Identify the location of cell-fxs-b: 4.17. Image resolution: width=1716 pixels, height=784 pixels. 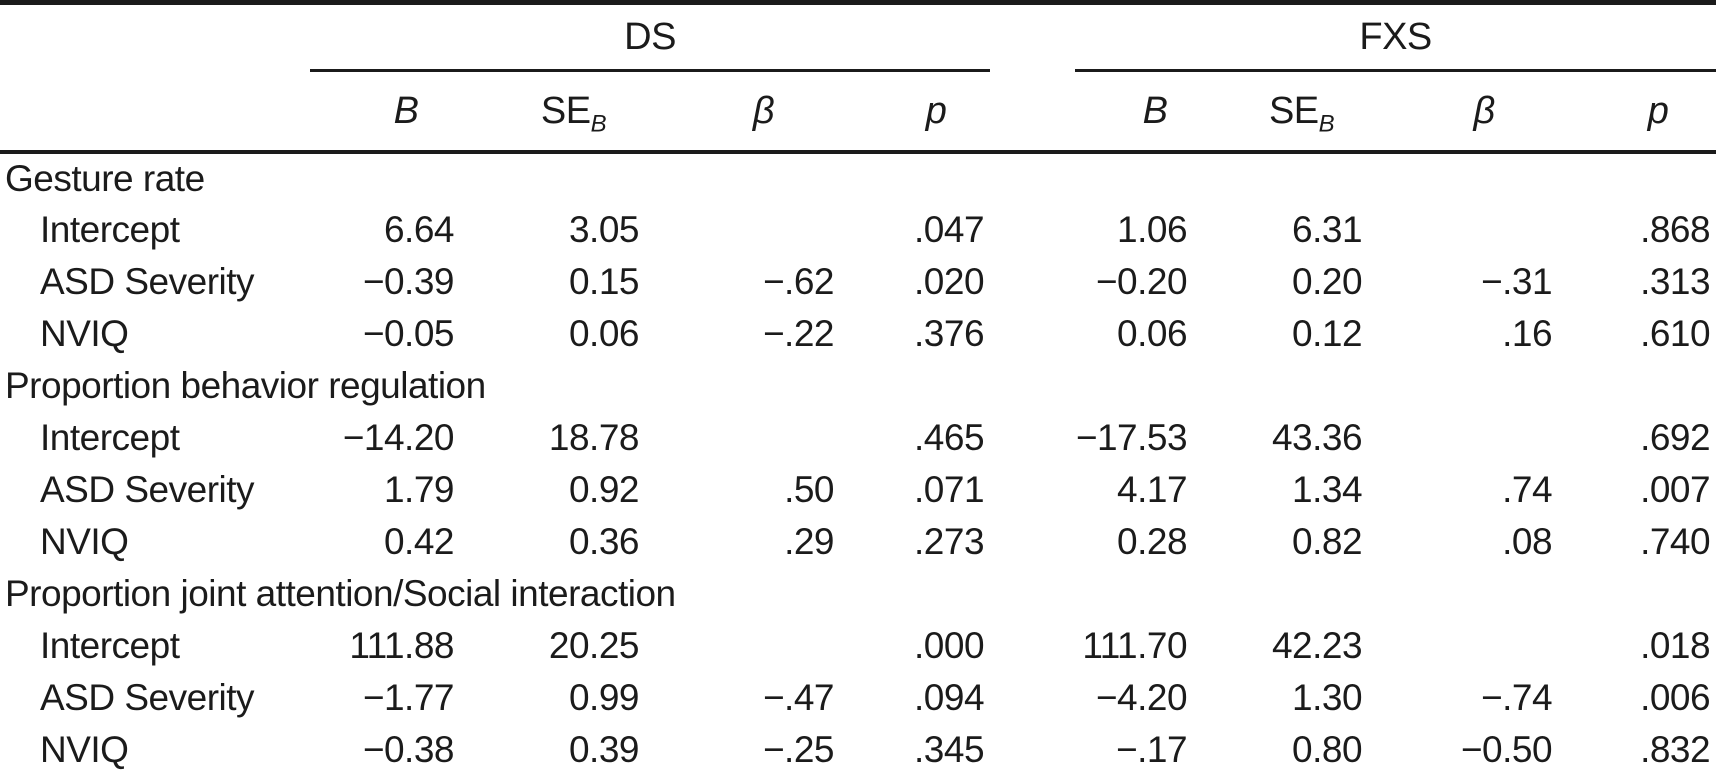
(1152, 489).